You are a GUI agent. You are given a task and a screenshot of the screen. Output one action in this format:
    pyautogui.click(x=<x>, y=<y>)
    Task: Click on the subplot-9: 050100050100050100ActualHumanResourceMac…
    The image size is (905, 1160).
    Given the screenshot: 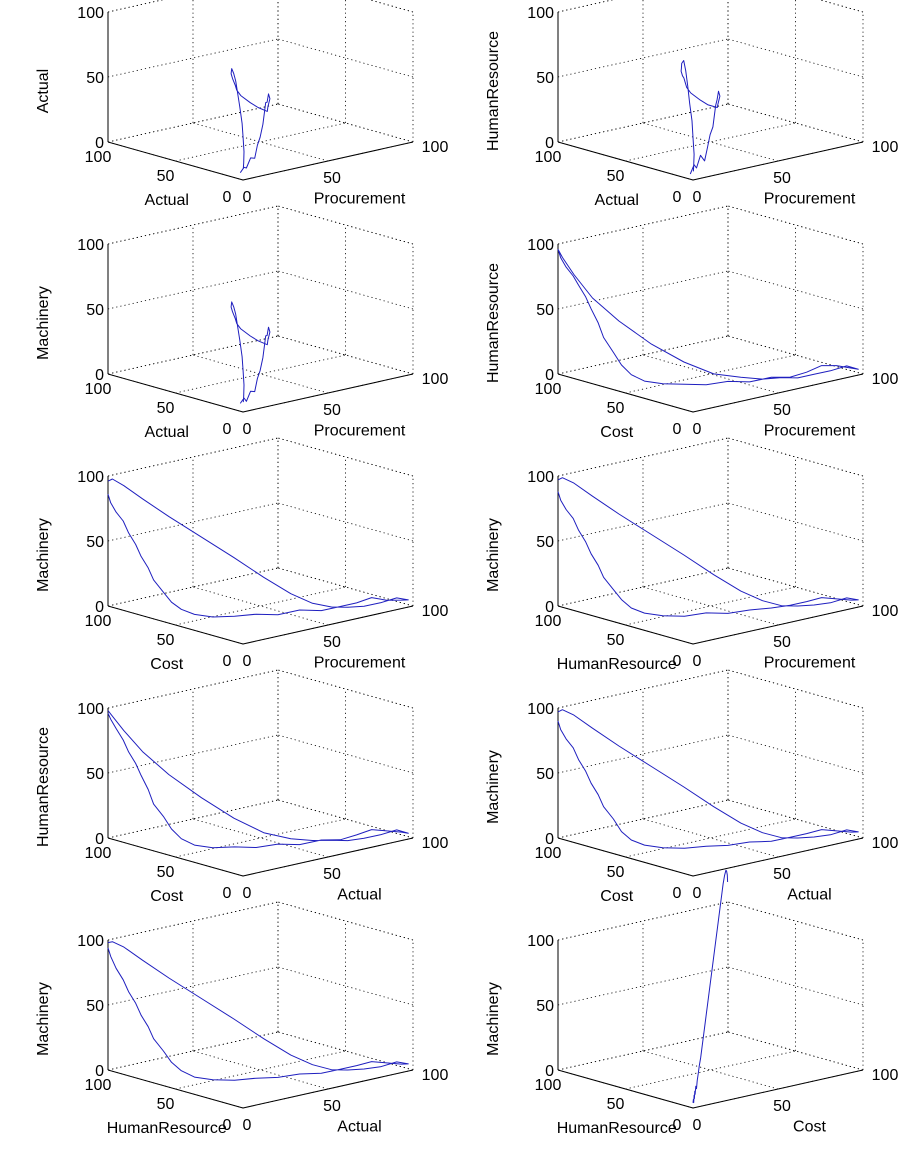 What is the action you would take?
    pyautogui.click(x=241, y=1019)
    